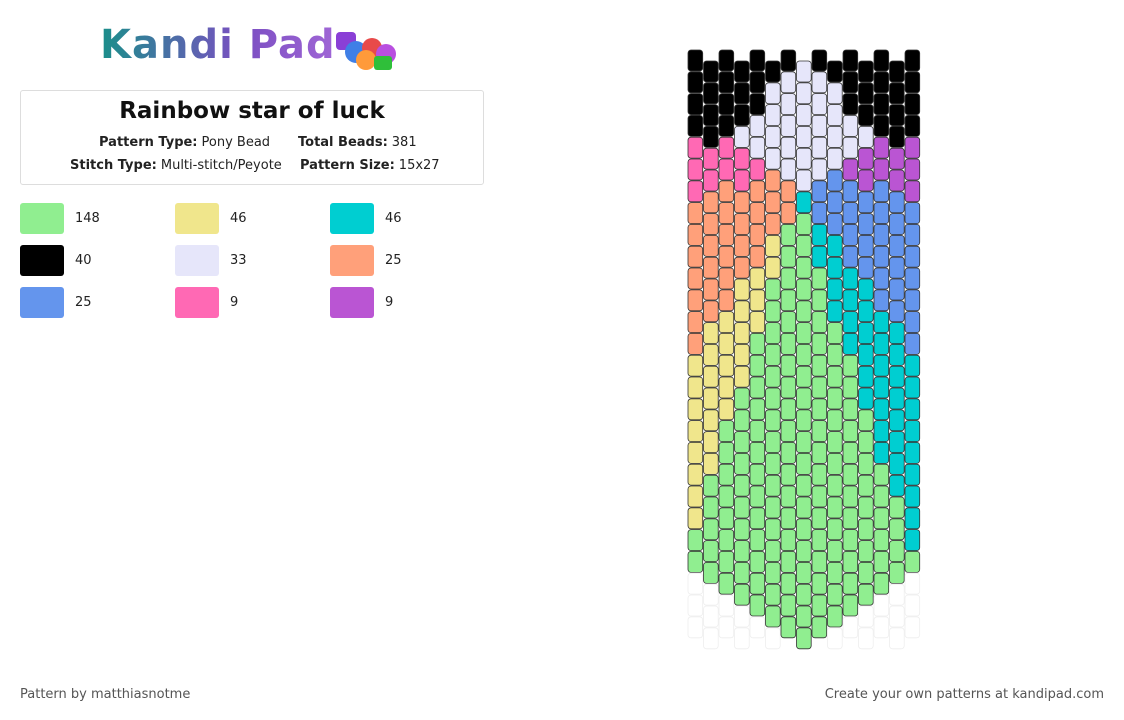 This screenshot has width=1124, height=720. What do you see at coordinates (218, 45) in the screenshot?
I see `logo: Kandi Pad` at bounding box center [218, 45].